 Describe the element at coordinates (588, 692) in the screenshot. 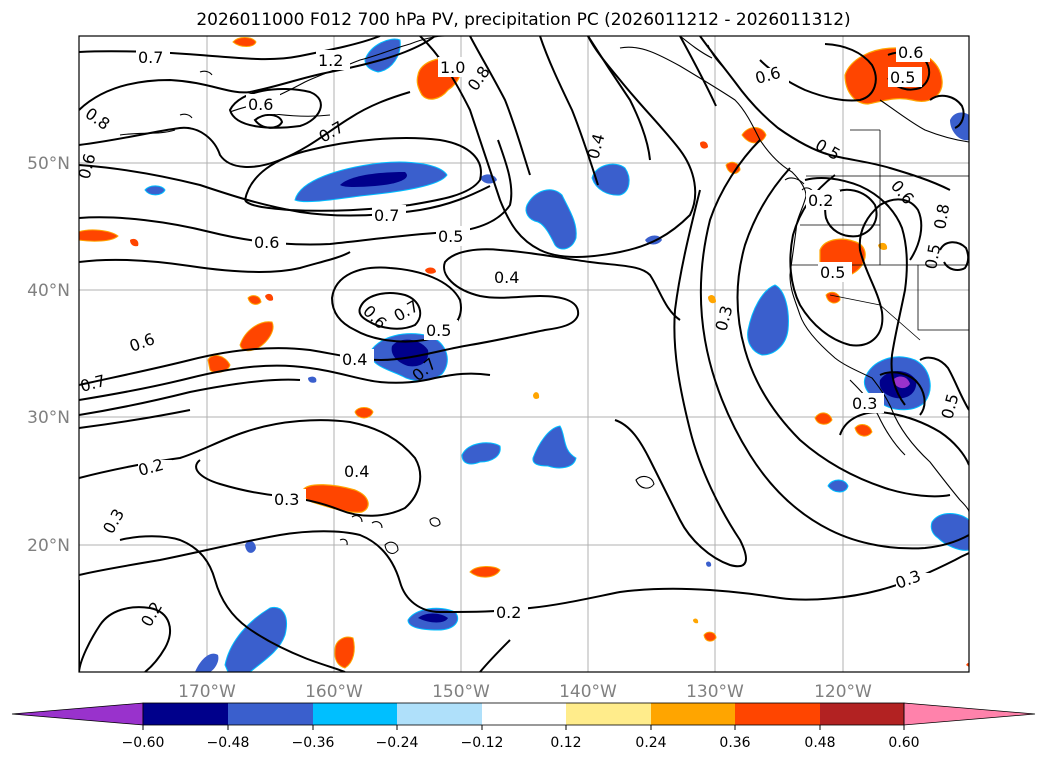

I see `lon-tick-label: 140°W` at that location.